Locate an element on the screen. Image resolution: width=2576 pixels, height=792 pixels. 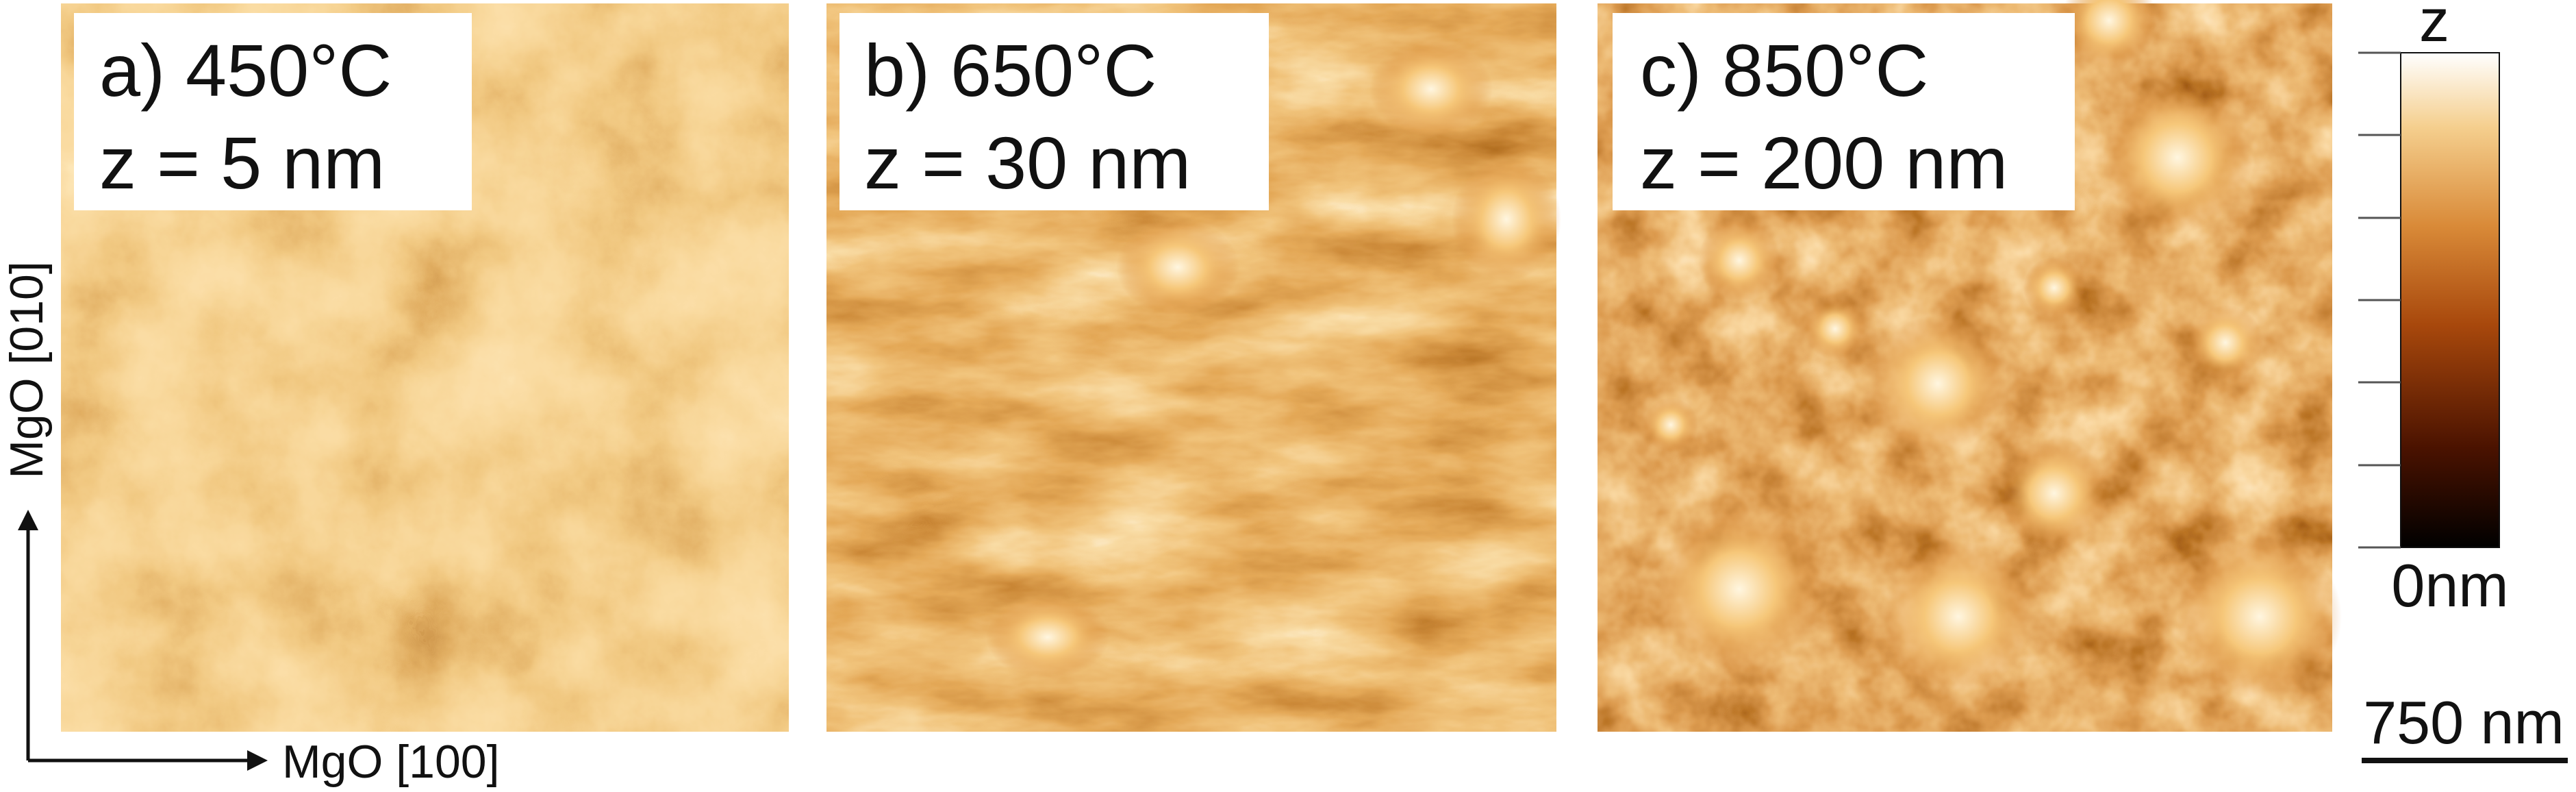
panel-label: b) 650°C is located at coordinates (1011, 70).